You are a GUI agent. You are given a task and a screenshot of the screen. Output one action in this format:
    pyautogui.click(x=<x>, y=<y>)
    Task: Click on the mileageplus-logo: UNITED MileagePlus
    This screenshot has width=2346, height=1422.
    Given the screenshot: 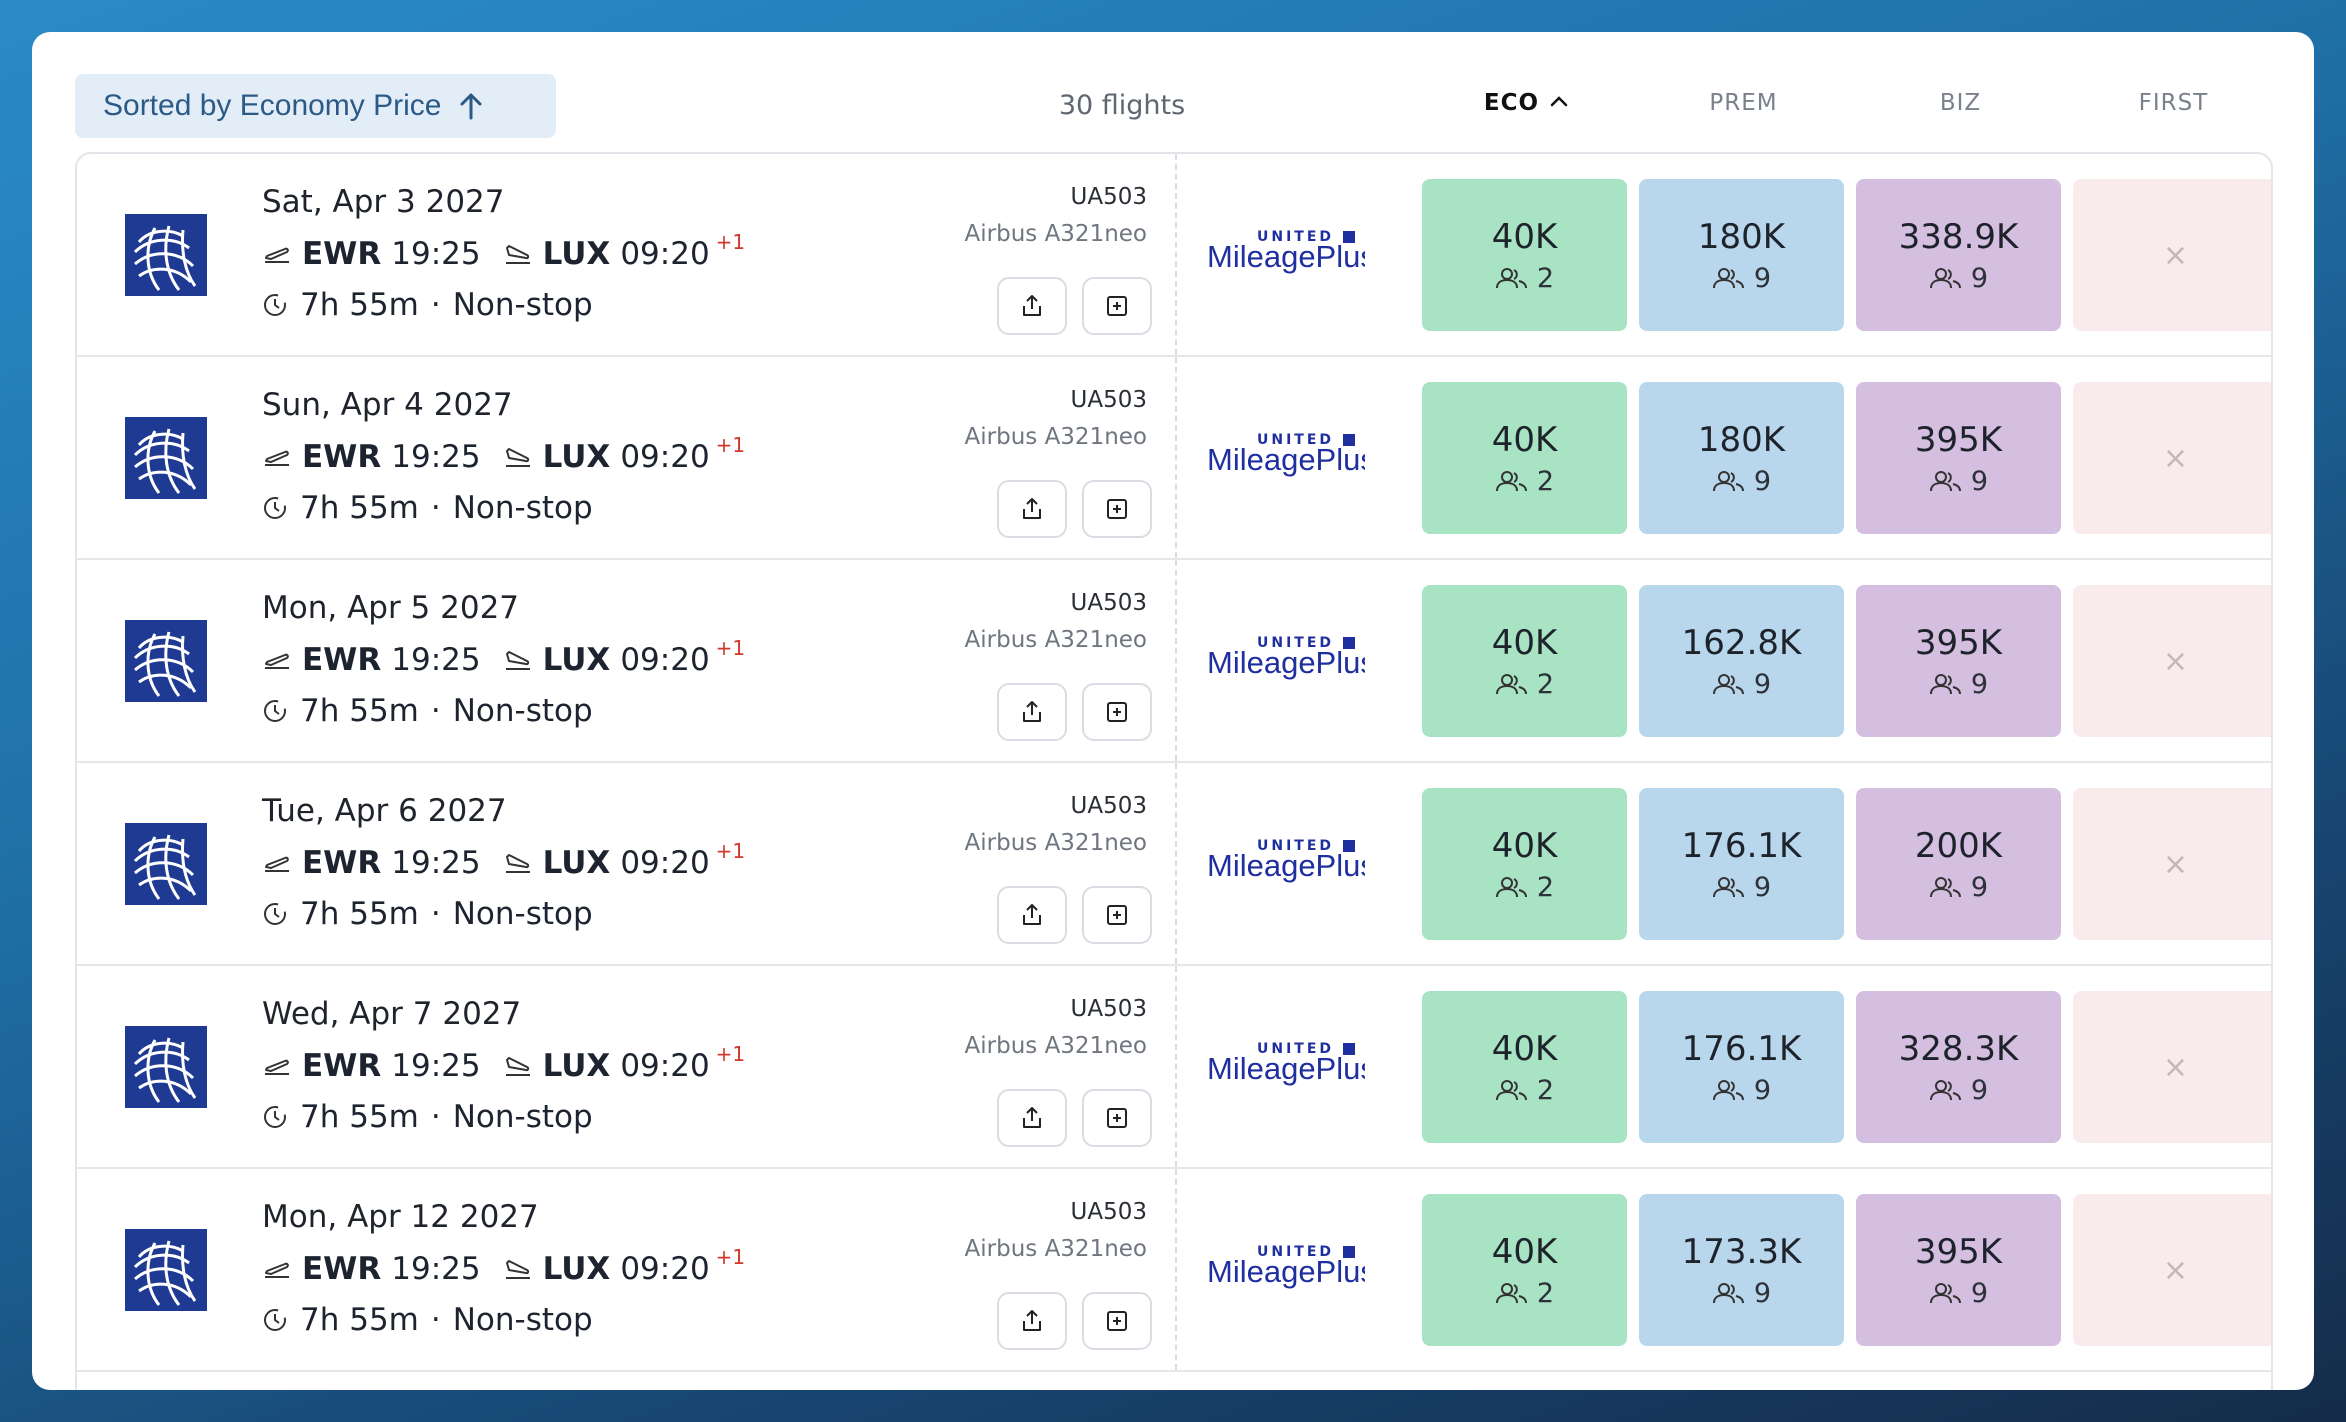 What is the action you would take?
    pyautogui.click(x=1286, y=251)
    